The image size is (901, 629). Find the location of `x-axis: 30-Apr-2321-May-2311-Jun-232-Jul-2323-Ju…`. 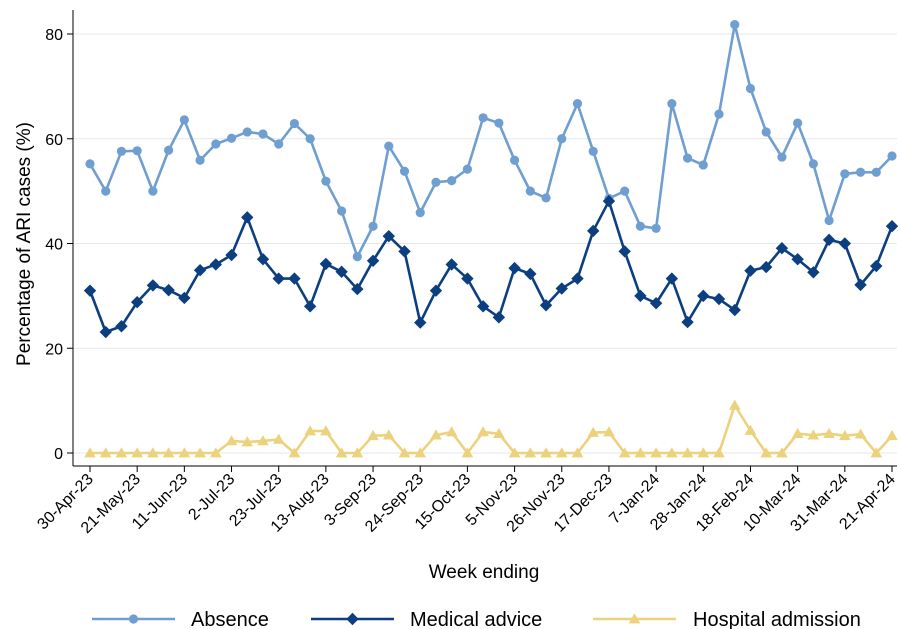

x-axis: 30-Apr-2321-May-2311-Jun-232-Jul-2323-Ju… is located at coordinates (466, 501).